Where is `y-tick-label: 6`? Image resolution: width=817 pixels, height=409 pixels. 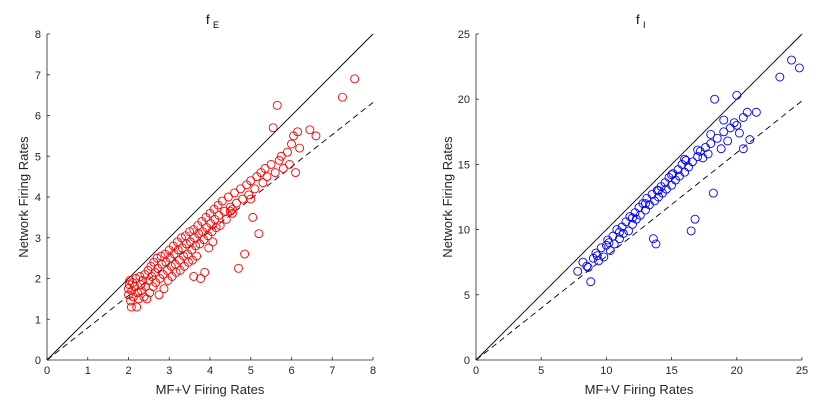
y-tick-label: 6 is located at coordinates (38, 117).